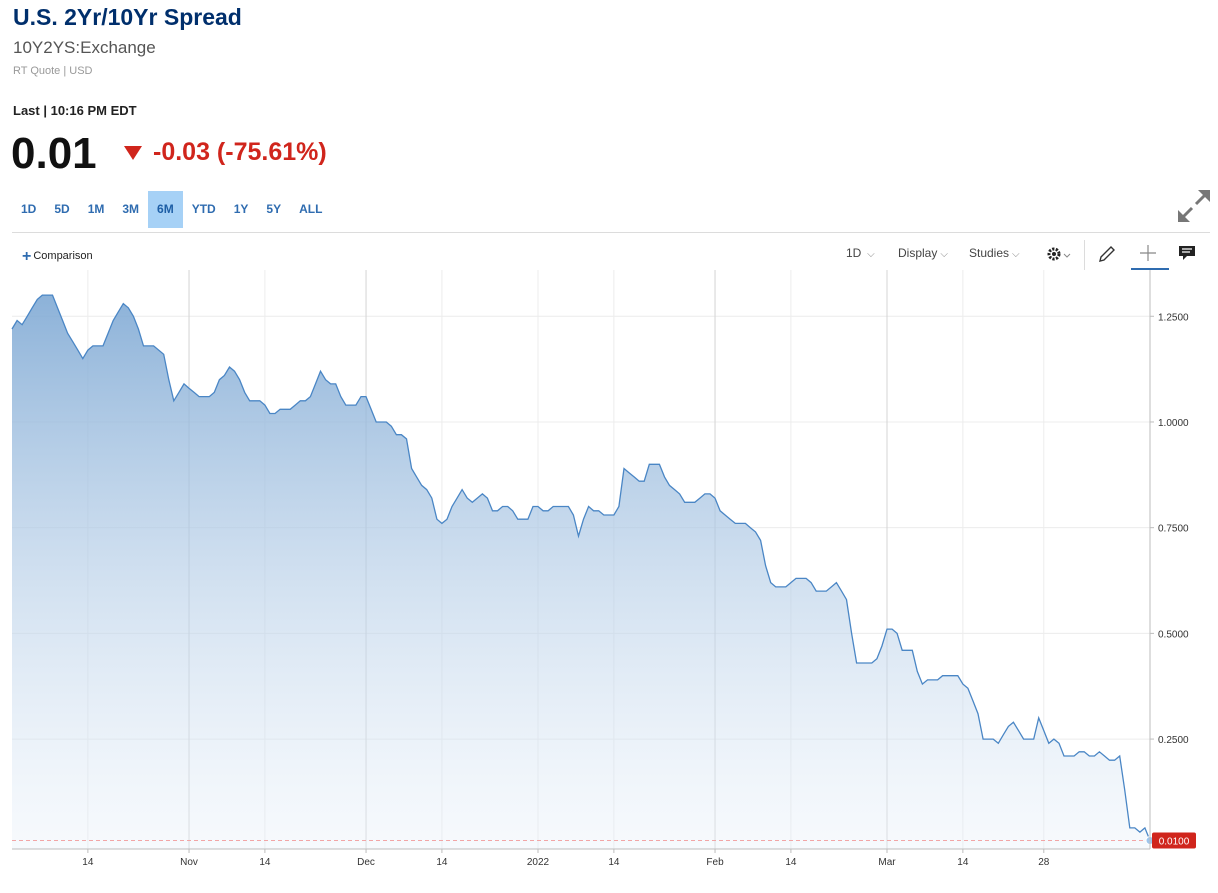  What do you see at coordinates (75, 110) in the screenshot?
I see `last-time-label: Last | 10:16 PM EDT` at bounding box center [75, 110].